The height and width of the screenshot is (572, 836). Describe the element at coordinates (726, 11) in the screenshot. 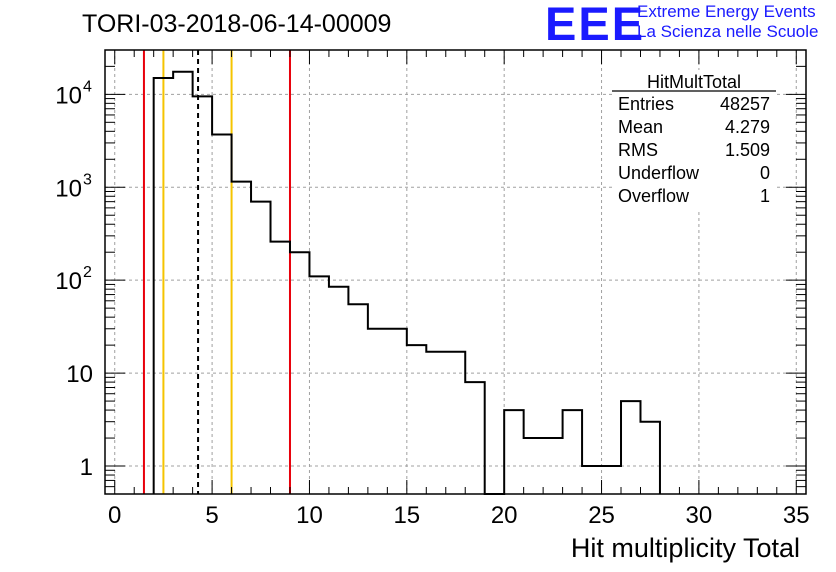

I see `logo-text-line1: Extreme Energy Events` at that location.